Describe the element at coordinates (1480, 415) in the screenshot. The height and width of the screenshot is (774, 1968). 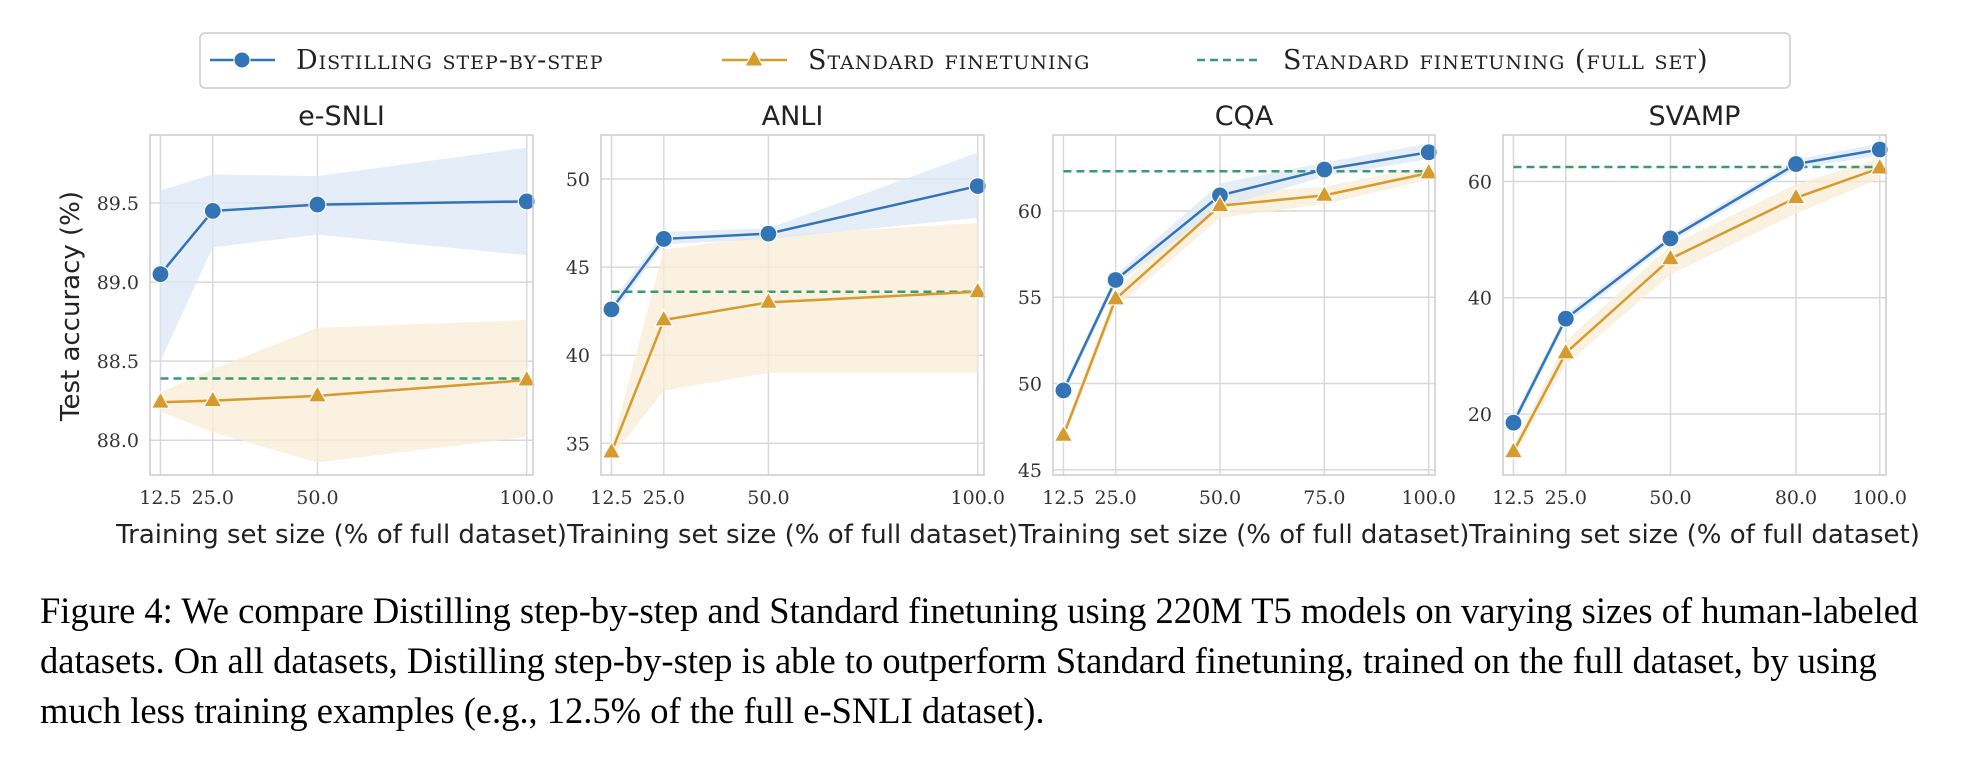
I see `y-tick-label: 20` at that location.